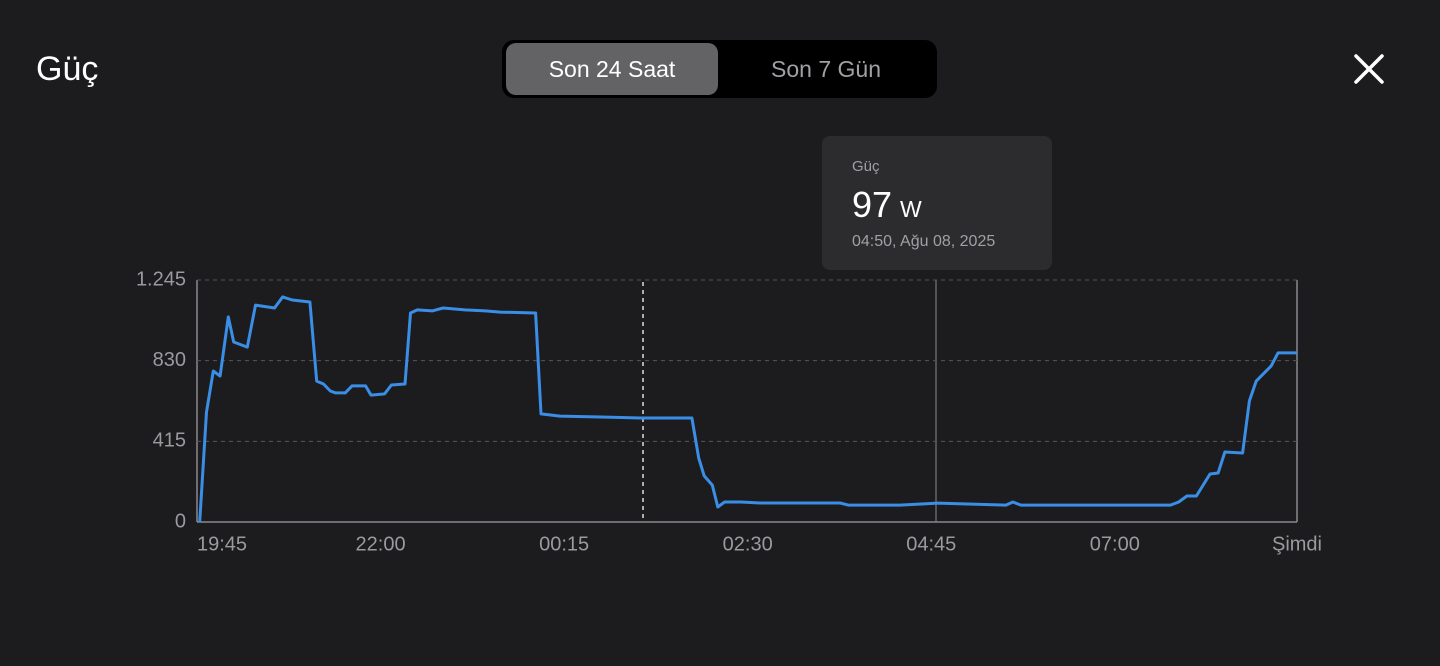  What do you see at coordinates (564, 544) in the screenshot?
I see `x-tick-label: 00:15` at bounding box center [564, 544].